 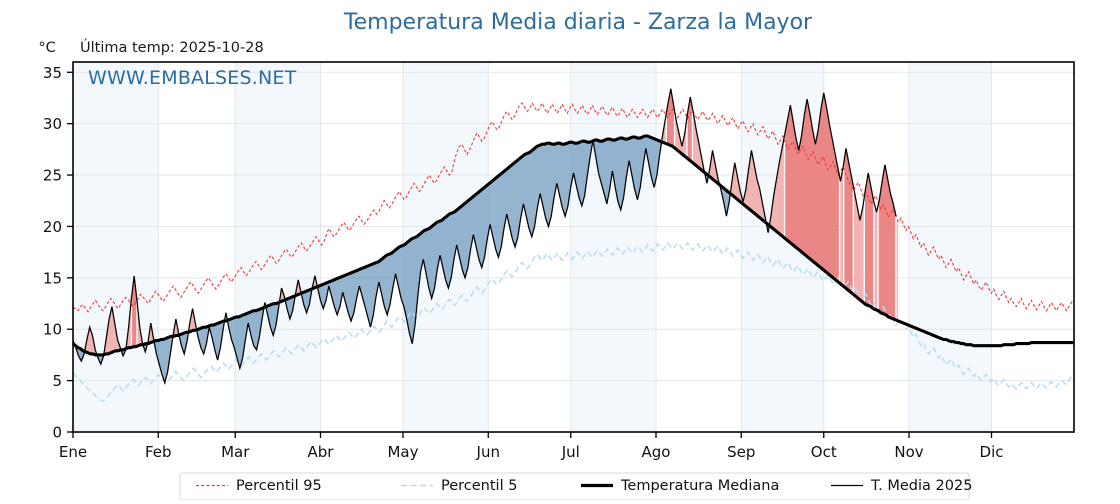 I want to click on x-tick-label: Dic, so click(x=992, y=452).